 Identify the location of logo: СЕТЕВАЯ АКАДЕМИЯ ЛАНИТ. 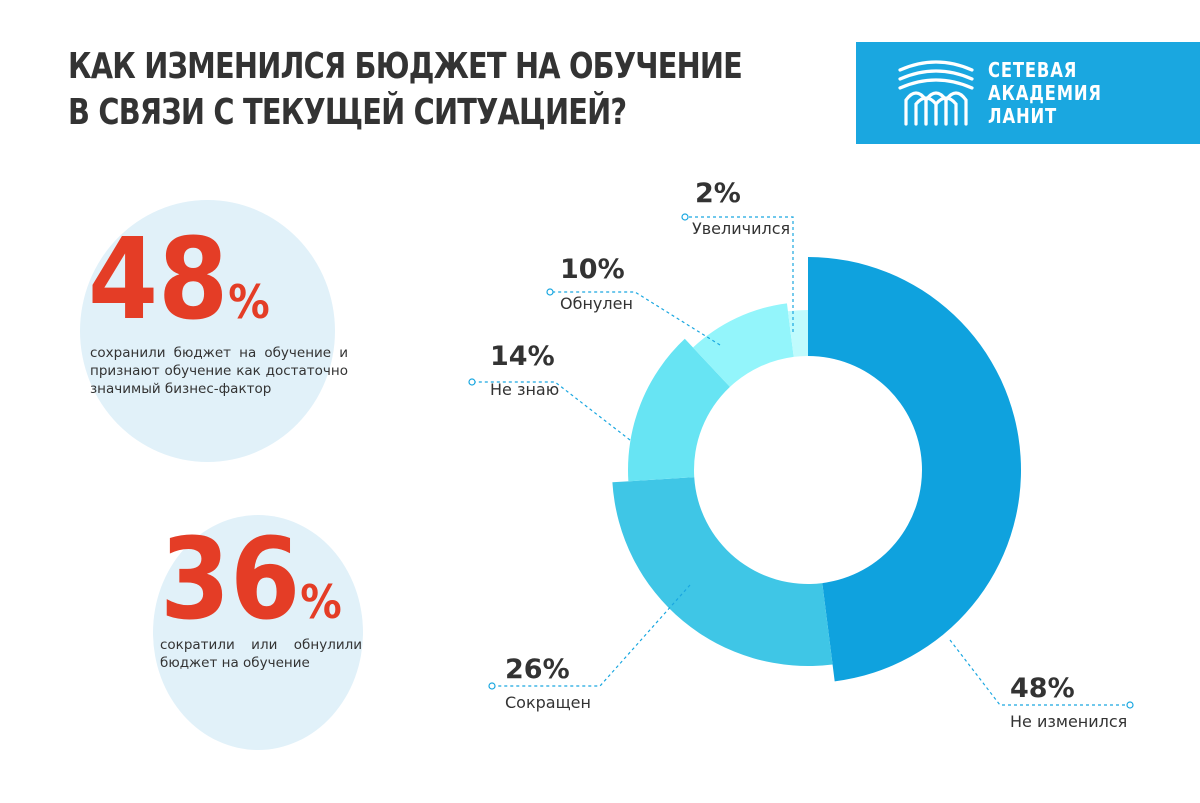
(1028, 93).